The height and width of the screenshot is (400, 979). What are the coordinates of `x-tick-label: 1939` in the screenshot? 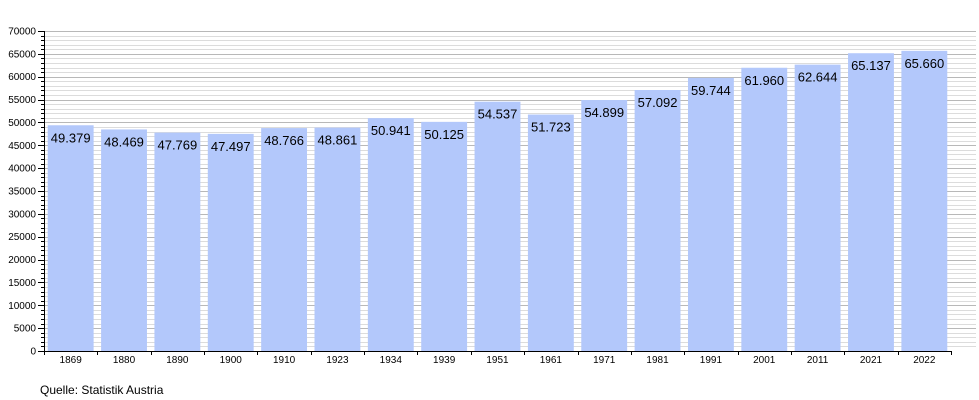 It's located at (444, 360).